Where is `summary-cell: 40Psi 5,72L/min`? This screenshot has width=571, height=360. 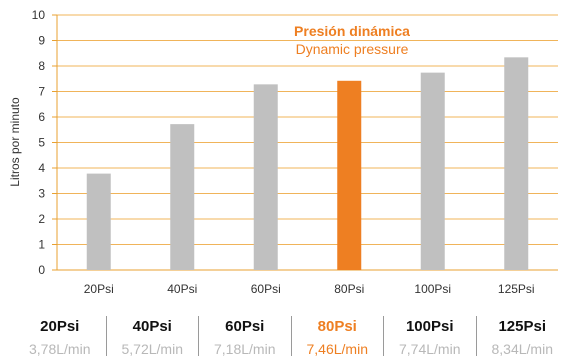
summary-cell: 40Psi 5,72L/min is located at coordinates (152, 336).